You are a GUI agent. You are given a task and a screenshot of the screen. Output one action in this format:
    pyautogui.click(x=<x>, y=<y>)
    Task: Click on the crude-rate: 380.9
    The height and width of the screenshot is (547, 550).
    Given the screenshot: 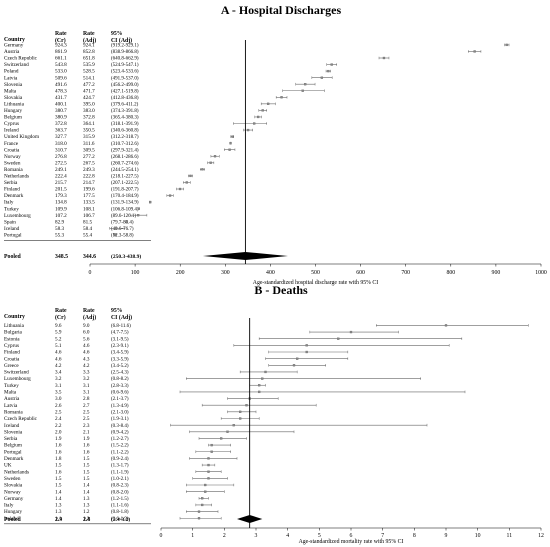 What is the action you would take?
    pyautogui.click(x=61, y=118)
    